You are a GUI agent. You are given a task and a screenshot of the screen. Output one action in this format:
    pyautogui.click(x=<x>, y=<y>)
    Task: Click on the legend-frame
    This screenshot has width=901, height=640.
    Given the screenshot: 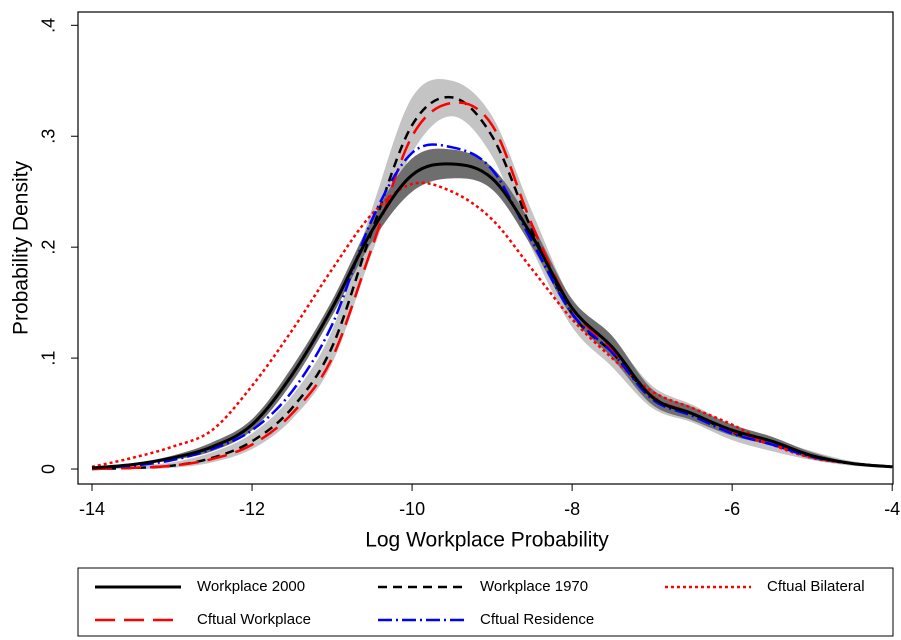 What is the action you would take?
    pyautogui.click(x=485, y=602)
    